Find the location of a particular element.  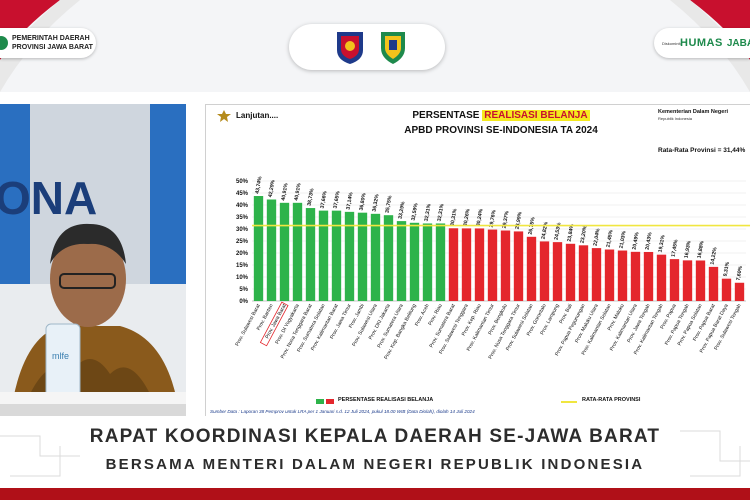

jabar-text: JABAR is located at coordinates (738, 43).